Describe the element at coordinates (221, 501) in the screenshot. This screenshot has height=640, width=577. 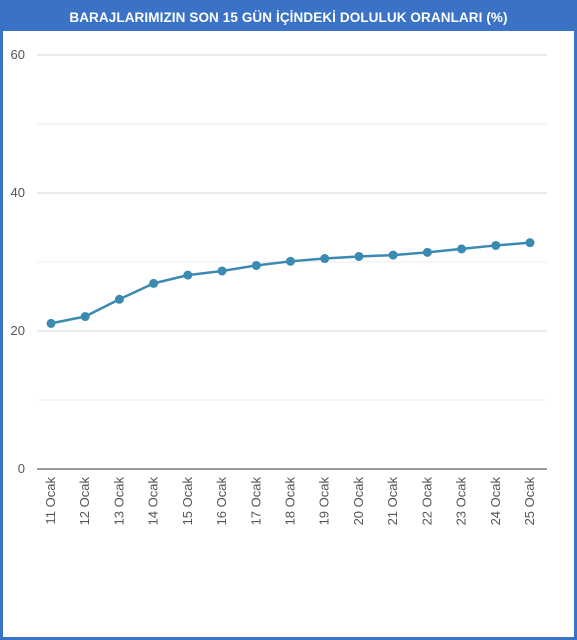
I see `x-tick-label: 16 Ocak` at that location.